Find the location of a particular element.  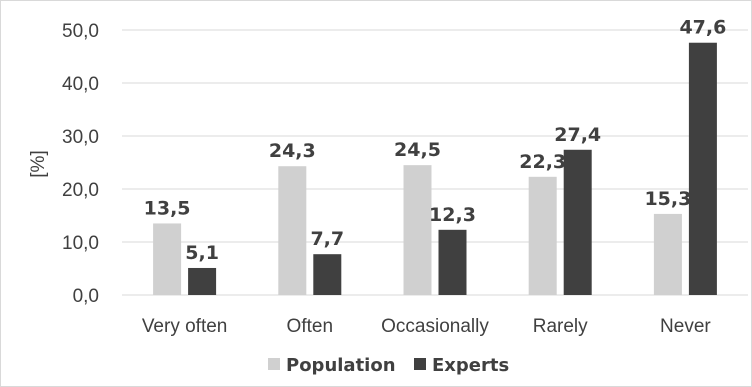

y-tick-label: 0,0 is located at coordinates (86, 296).